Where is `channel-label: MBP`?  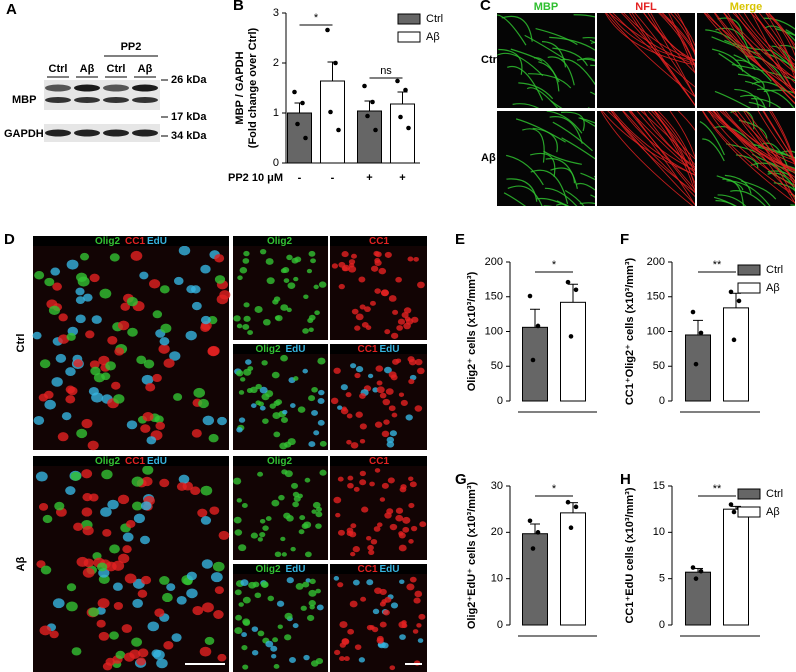
channel-label: MBP is located at coordinates (546, 7).